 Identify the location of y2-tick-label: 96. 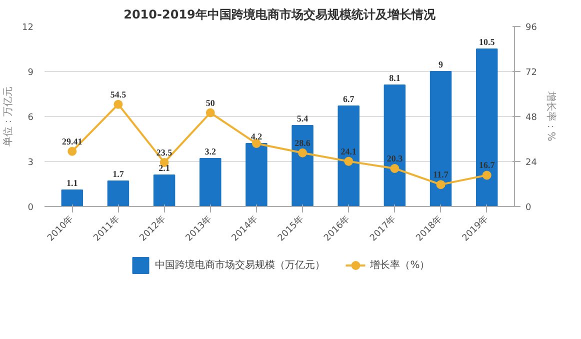
(532, 28).